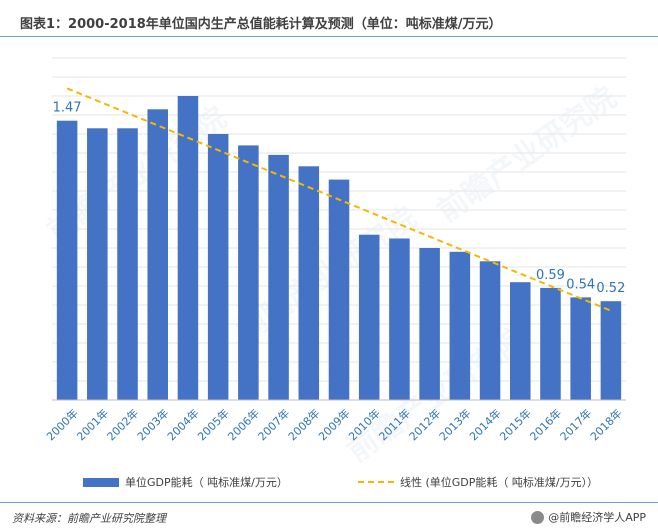  I want to click on legend-bar-swatch, so click(101, 482).